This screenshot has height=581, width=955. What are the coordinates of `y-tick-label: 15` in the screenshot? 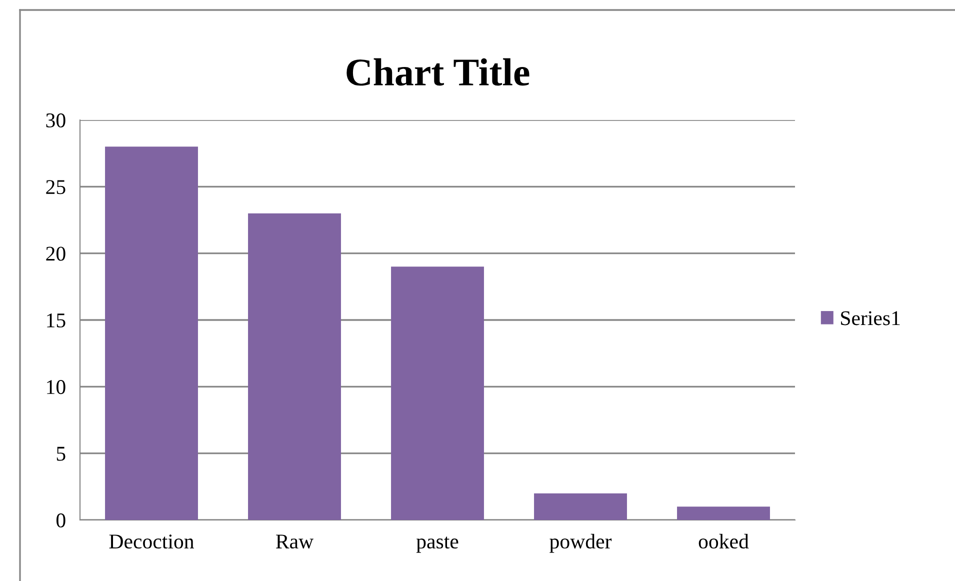 It's located at (56, 320).